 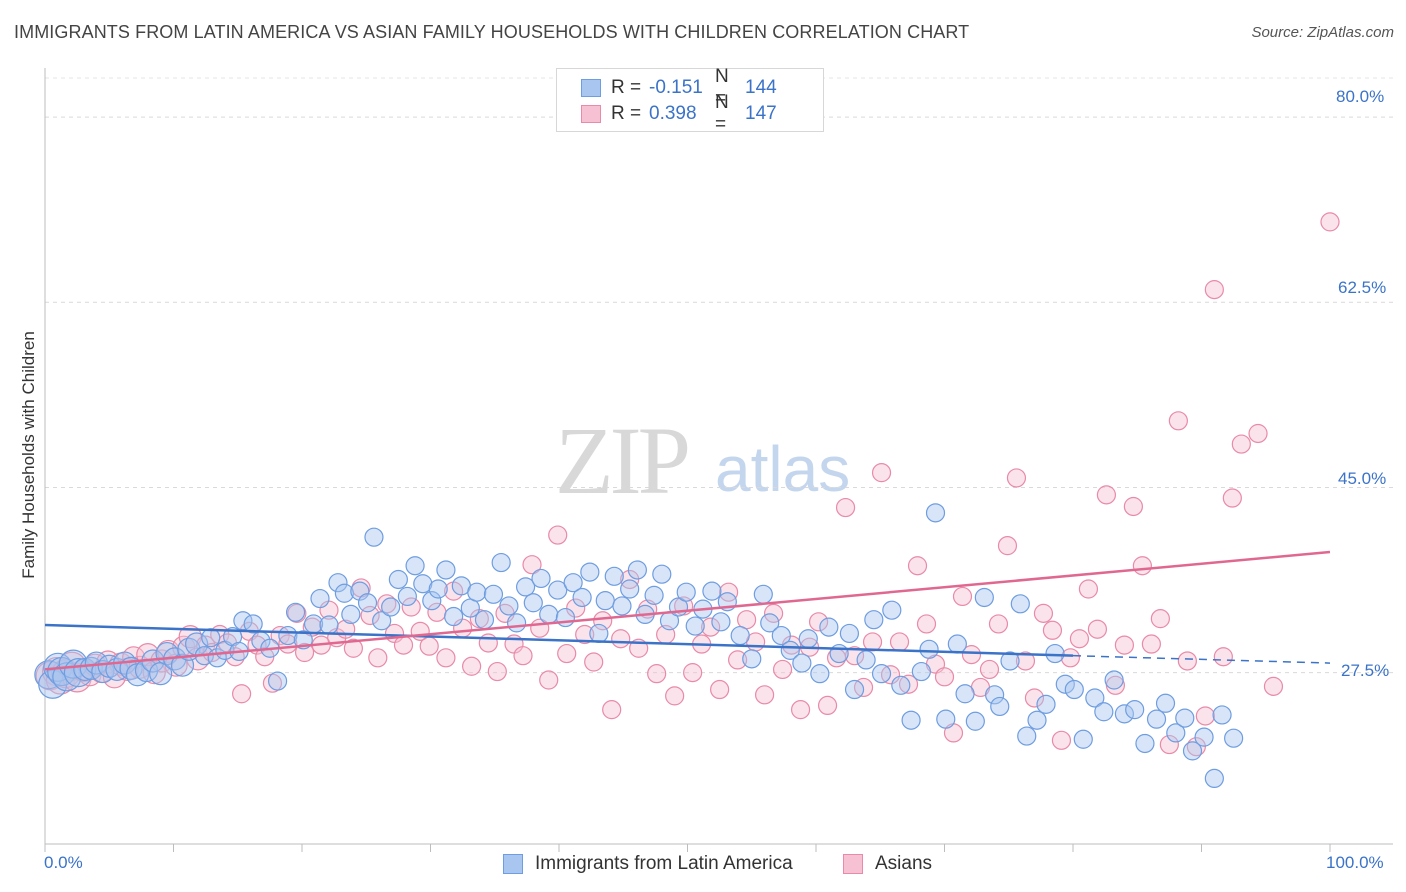 What do you see at coordinates (761, 87) in the screenshot?
I see `n-value: 144` at bounding box center [761, 87].